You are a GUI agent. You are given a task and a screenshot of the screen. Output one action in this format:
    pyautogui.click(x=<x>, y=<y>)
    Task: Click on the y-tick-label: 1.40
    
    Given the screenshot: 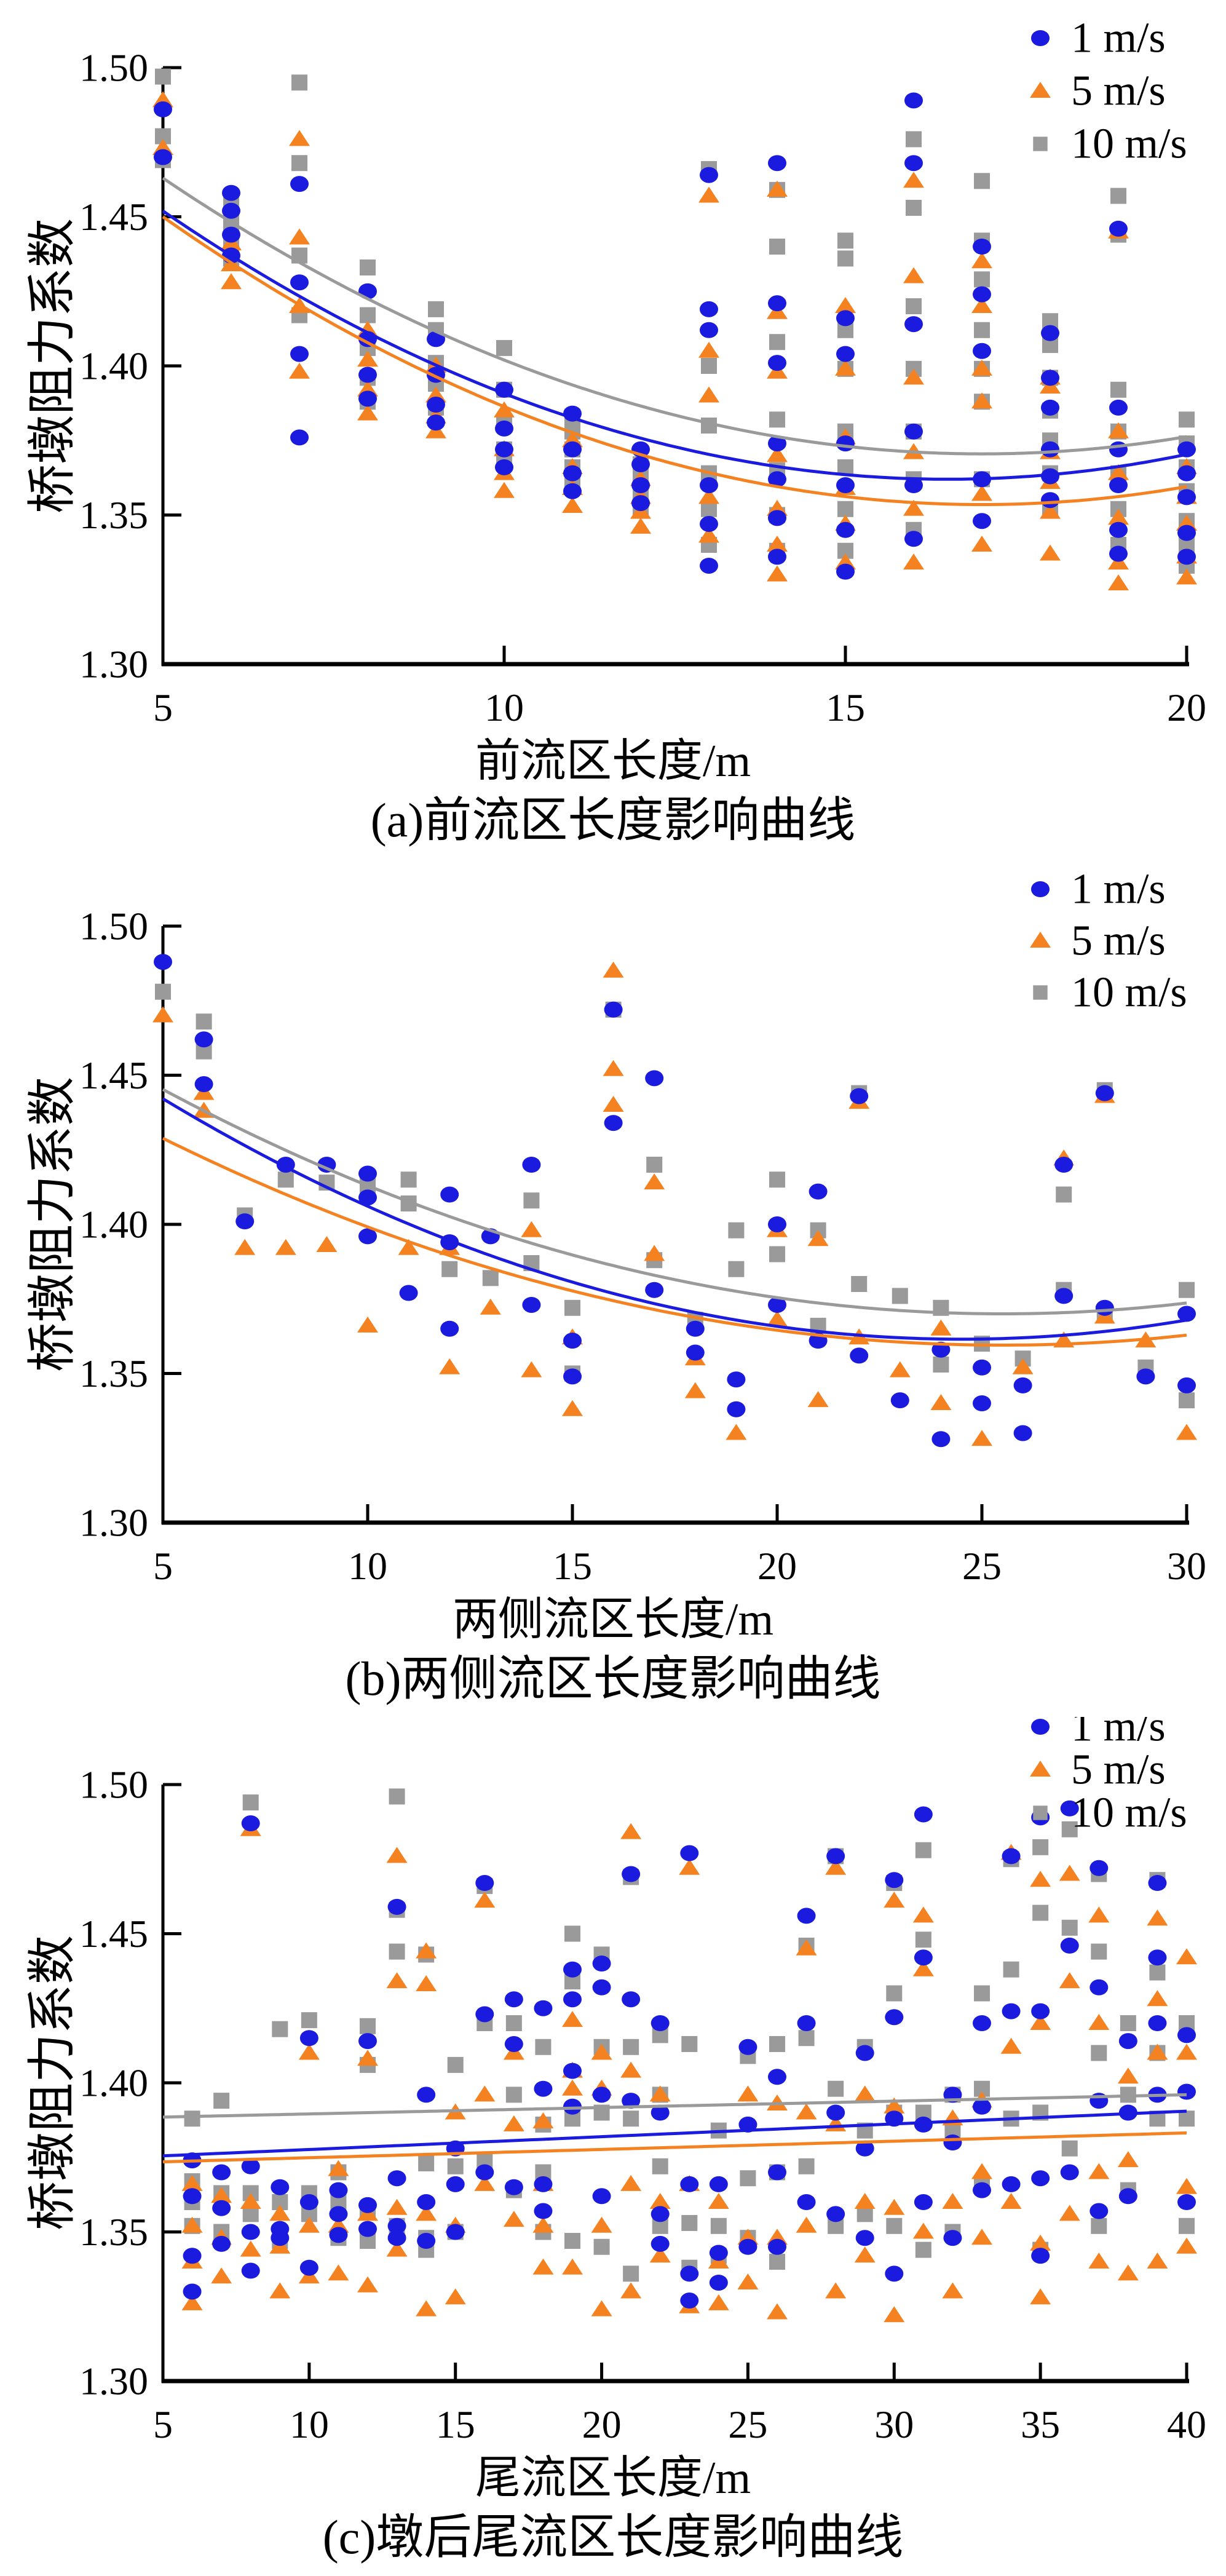 What is the action you would take?
    pyautogui.click(x=113, y=366)
    